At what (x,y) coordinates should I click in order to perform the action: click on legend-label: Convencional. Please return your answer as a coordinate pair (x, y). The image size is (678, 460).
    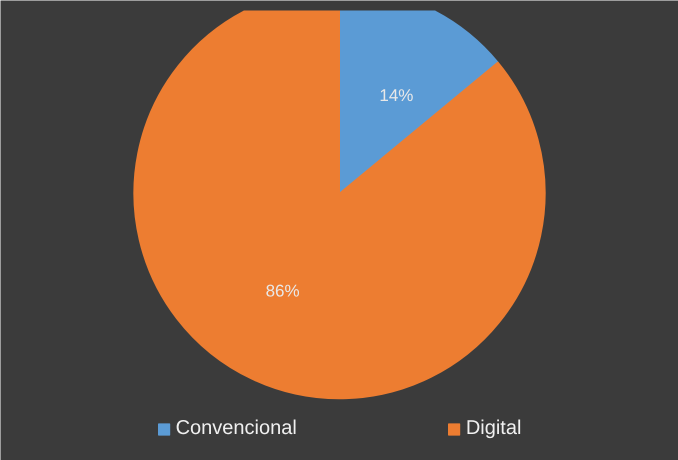
    Looking at the image, I should click on (236, 428).